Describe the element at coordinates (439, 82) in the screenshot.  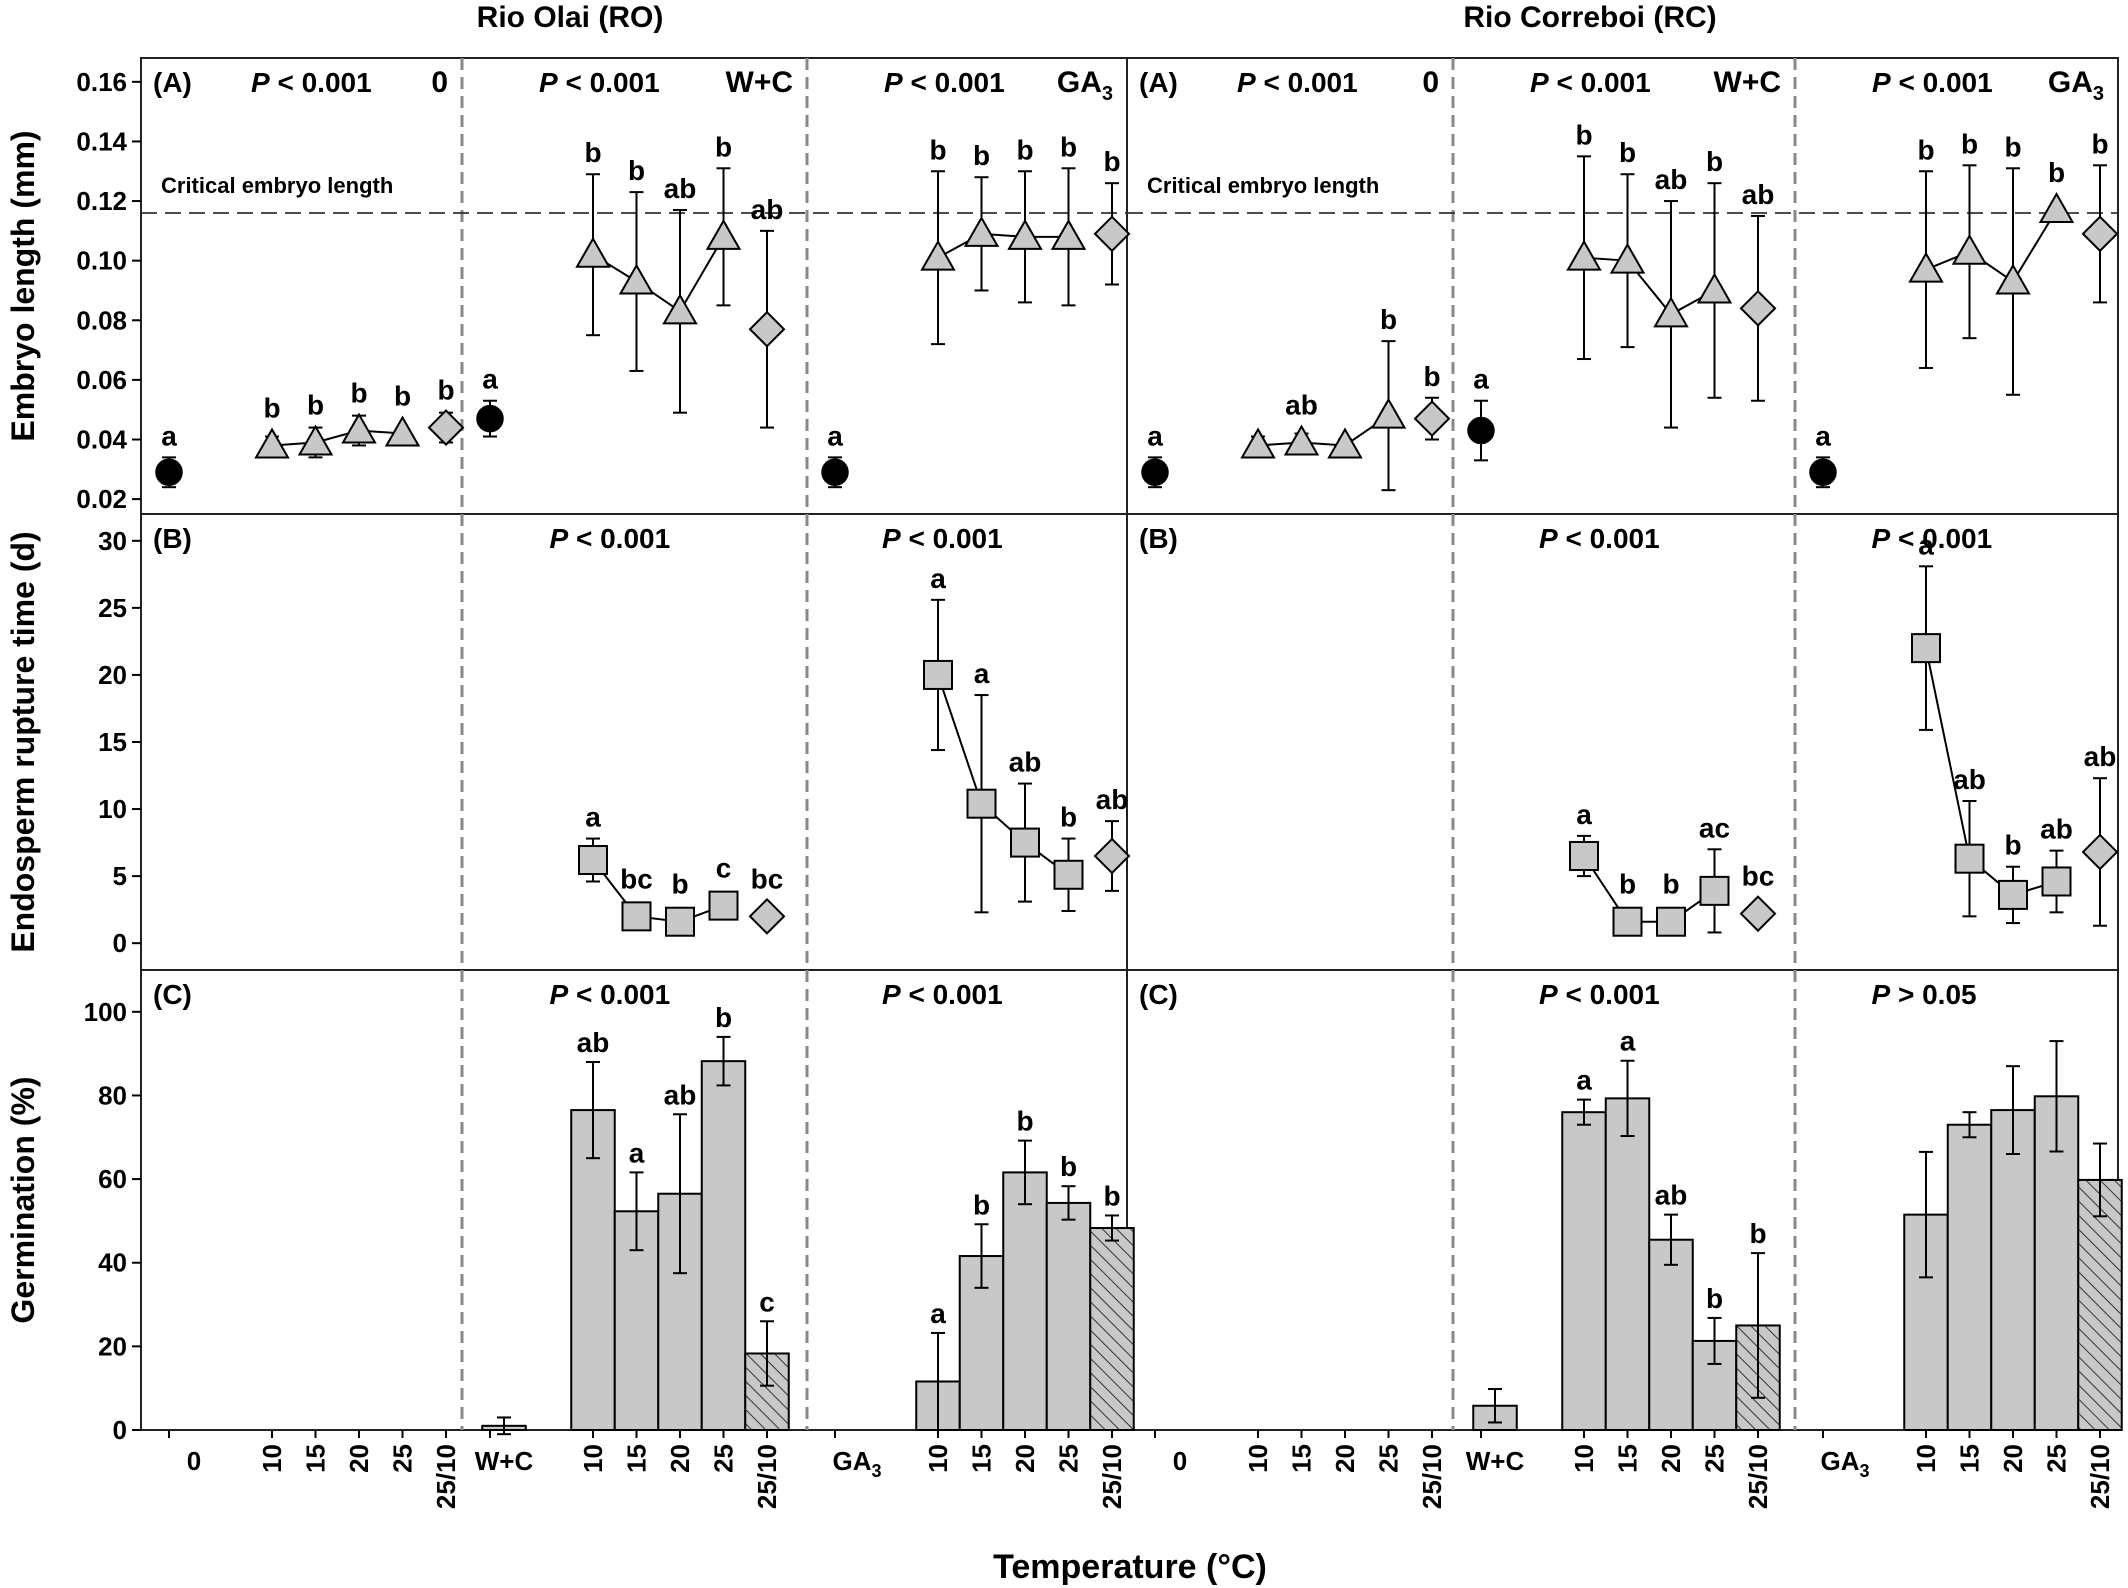
I see `treatment-label: 0` at that location.